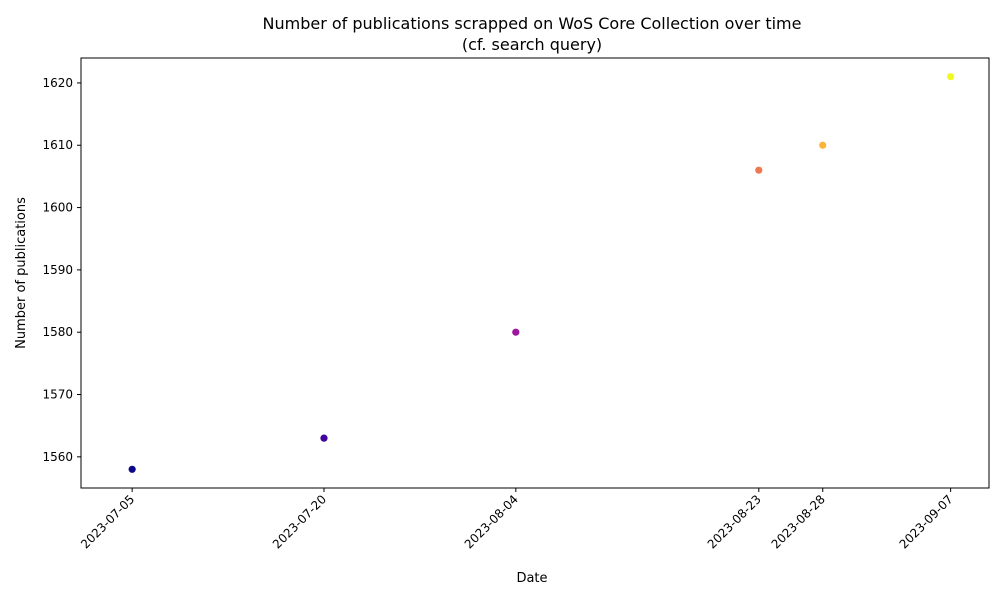 Image resolution: width=1000 pixels, height=604 pixels. Describe the element at coordinates (57, 83) in the screenshot. I see `y-tick-label: 1620` at that location.